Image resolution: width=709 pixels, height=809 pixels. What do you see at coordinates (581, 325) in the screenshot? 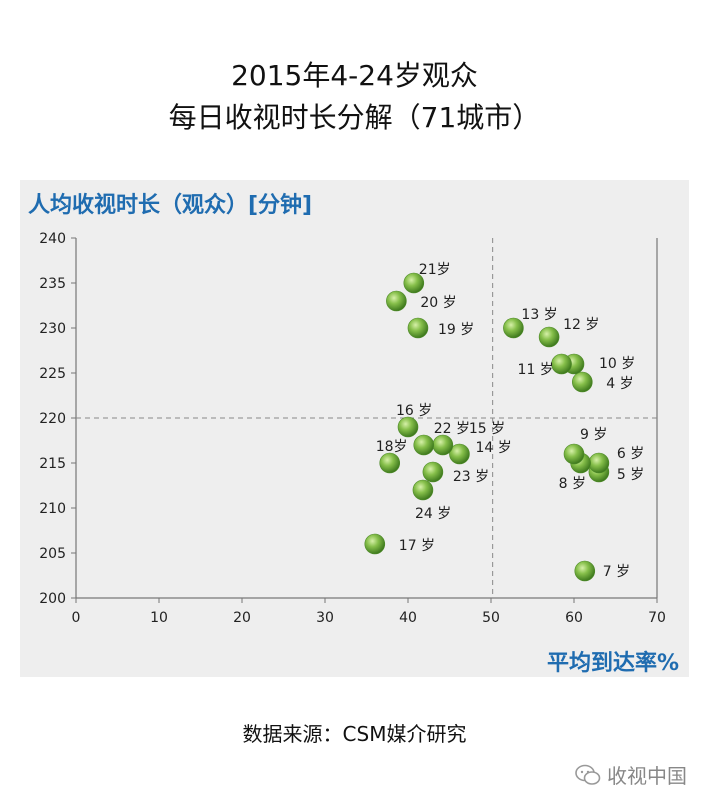
I see `data-point-label: 12 岁` at bounding box center [581, 325].